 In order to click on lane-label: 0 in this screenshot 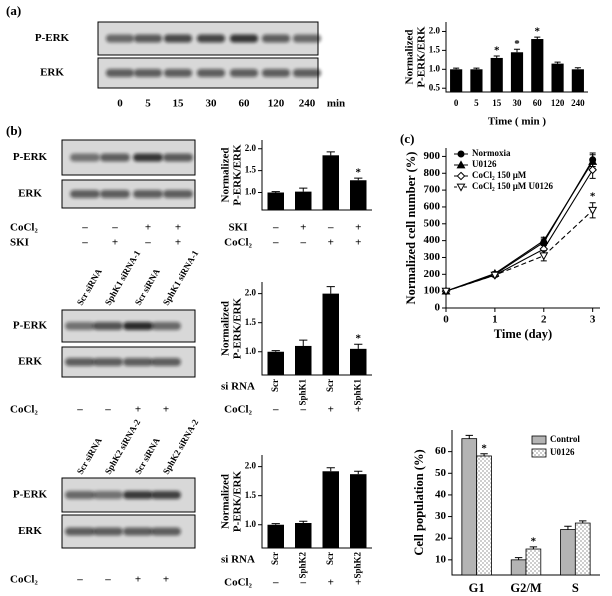, I will do `click(120, 104)`.